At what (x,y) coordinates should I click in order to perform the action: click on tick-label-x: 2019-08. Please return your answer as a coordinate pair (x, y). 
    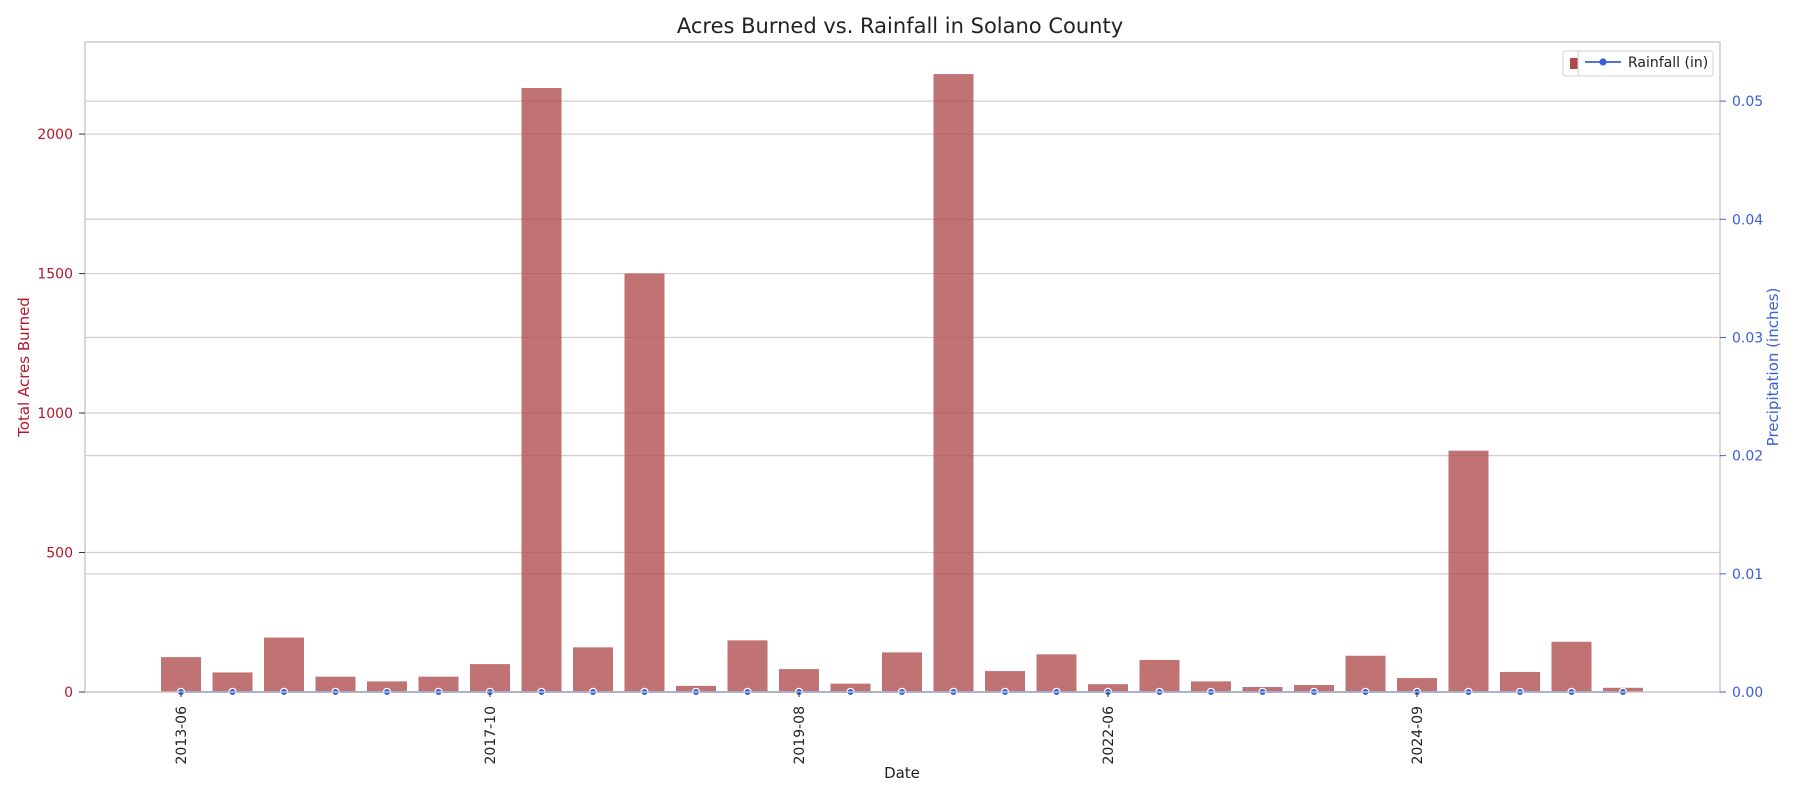
    Looking at the image, I should click on (800, 735).